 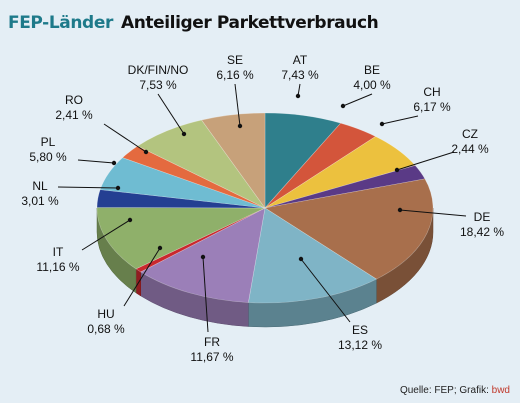 I want to click on label-value-es: 13,12 %, so click(x=360, y=345).